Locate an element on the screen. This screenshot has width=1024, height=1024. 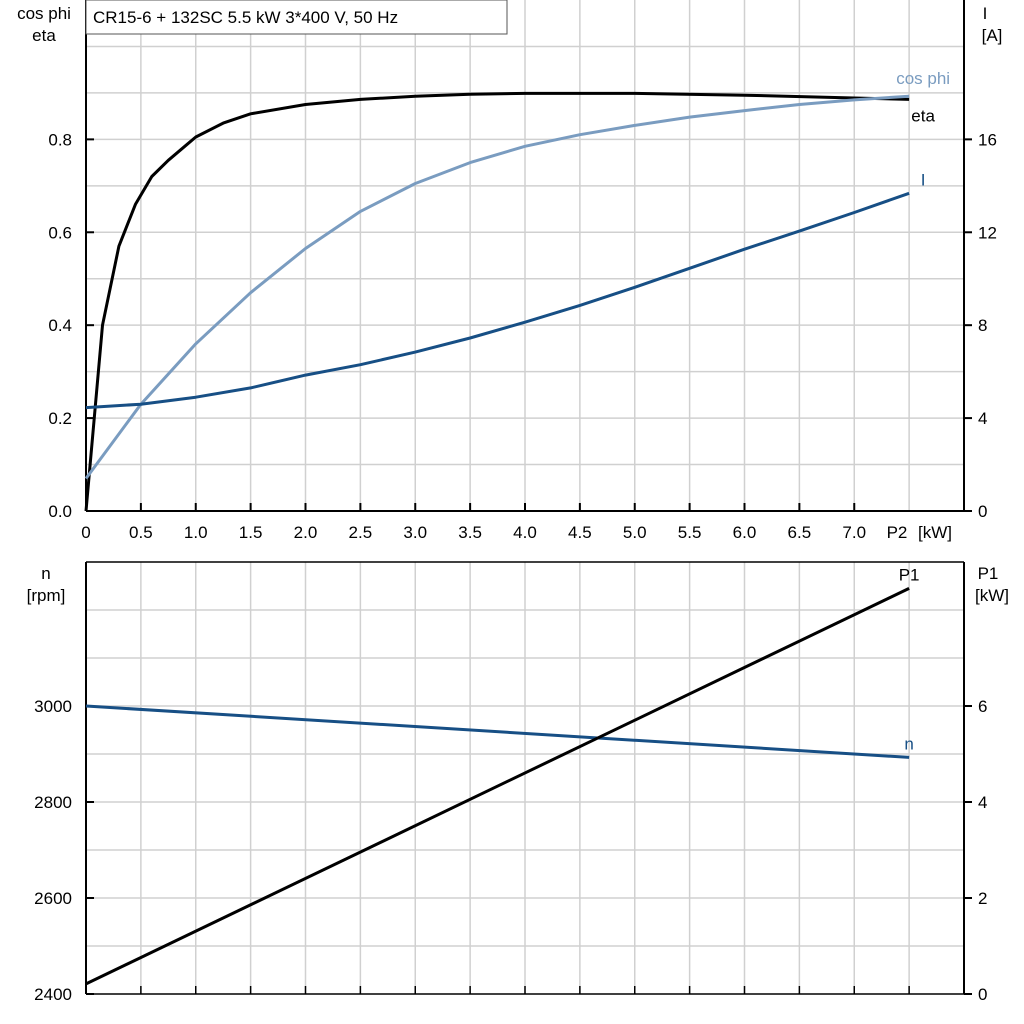
y-left-tick-label: 0.6 is located at coordinates (60, 232).